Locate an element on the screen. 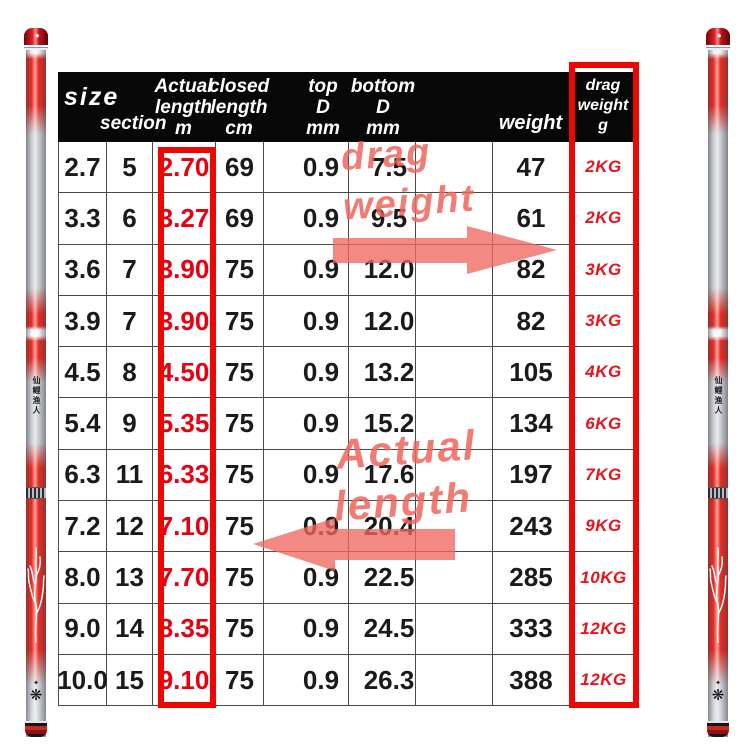 This screenshot has width=750, height=750. cell-bottomd: 26.3 is located at coordinates (382, 680).